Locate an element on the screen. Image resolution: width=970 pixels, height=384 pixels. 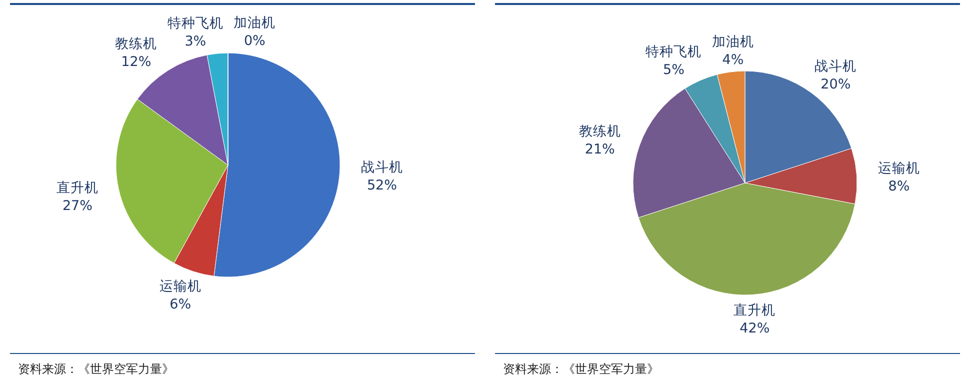
data-label: 6% is located at coordinates (181, 304).